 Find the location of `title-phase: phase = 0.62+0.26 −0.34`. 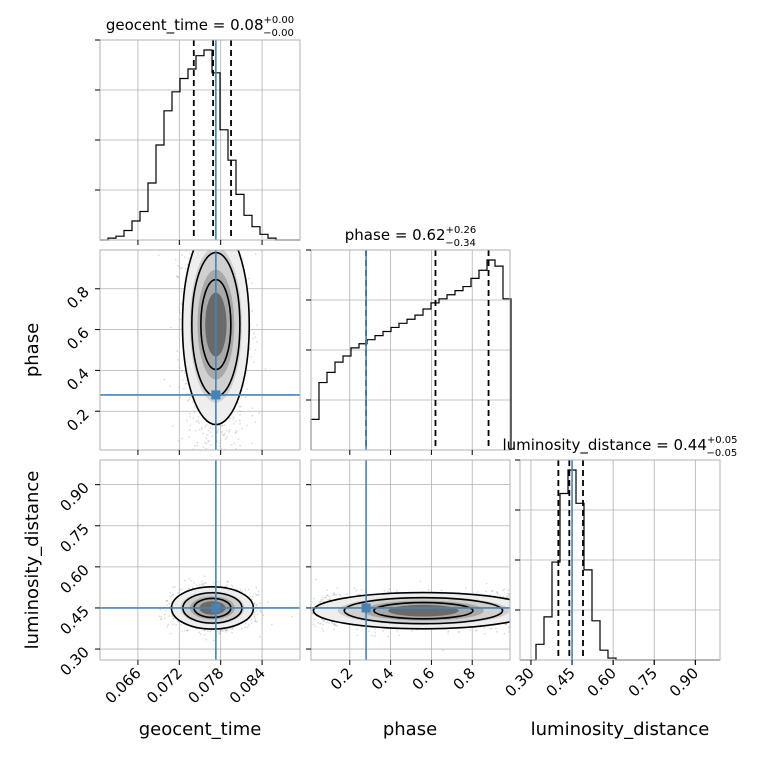

title-phase: phase = 0.62+0.26 −0.34 is located at coordinates (410, 237).